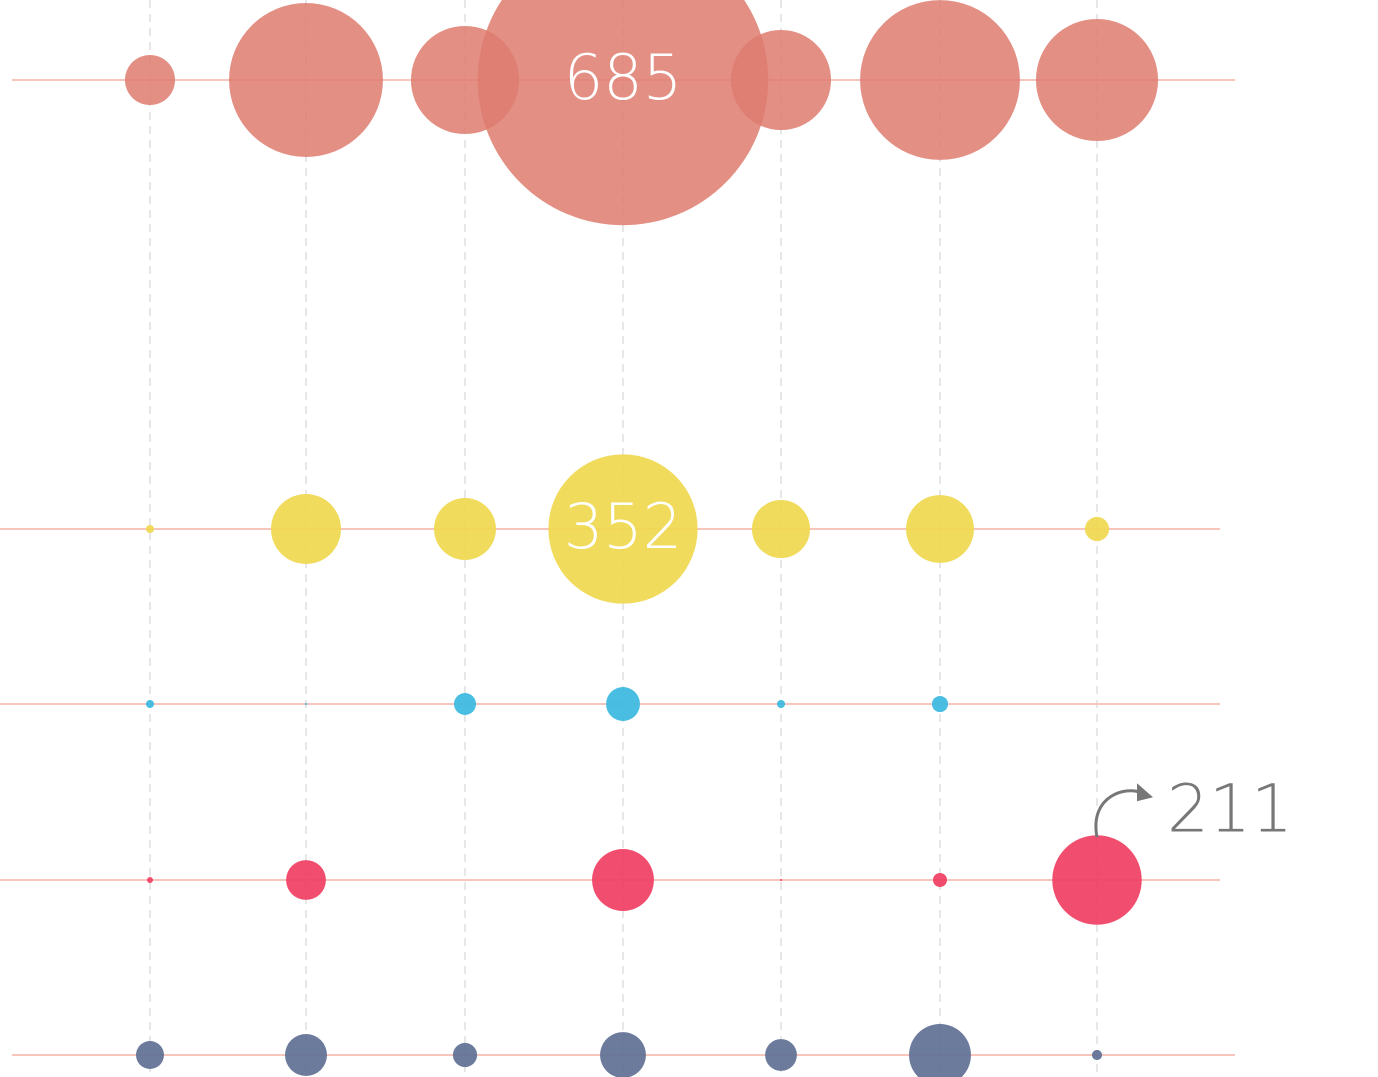  Describe the element at coordinates (1145, 792) in the screenshot. I see `arrow-head` at that location.